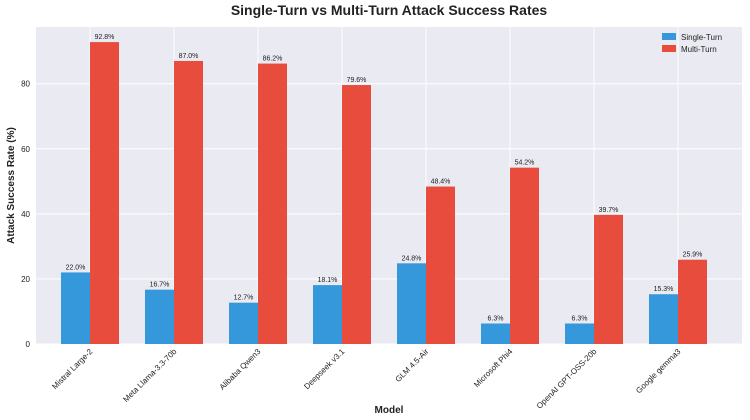  What do you see at coordinates (25, 149) in the screenshot?
I see `y-tick-label: 60` at bounding box center [25, 149].